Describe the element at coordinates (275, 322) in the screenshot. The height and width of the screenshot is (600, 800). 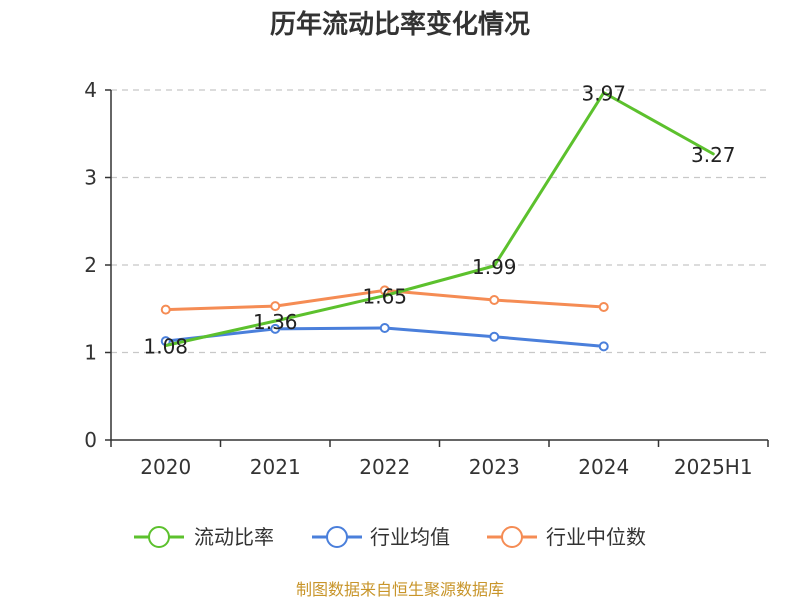
I see `data-label-1: 1.36` at that location.